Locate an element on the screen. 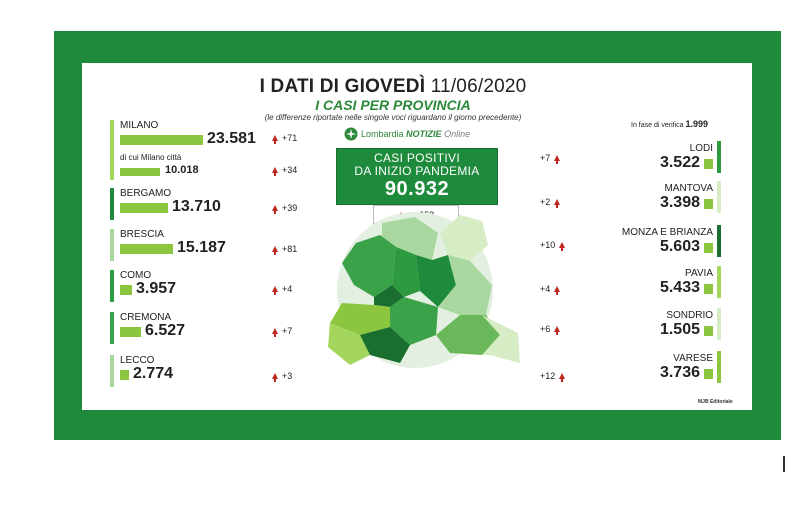 The image size is (786, 505). province-delta: +81 is located at coordinates (285, 249).